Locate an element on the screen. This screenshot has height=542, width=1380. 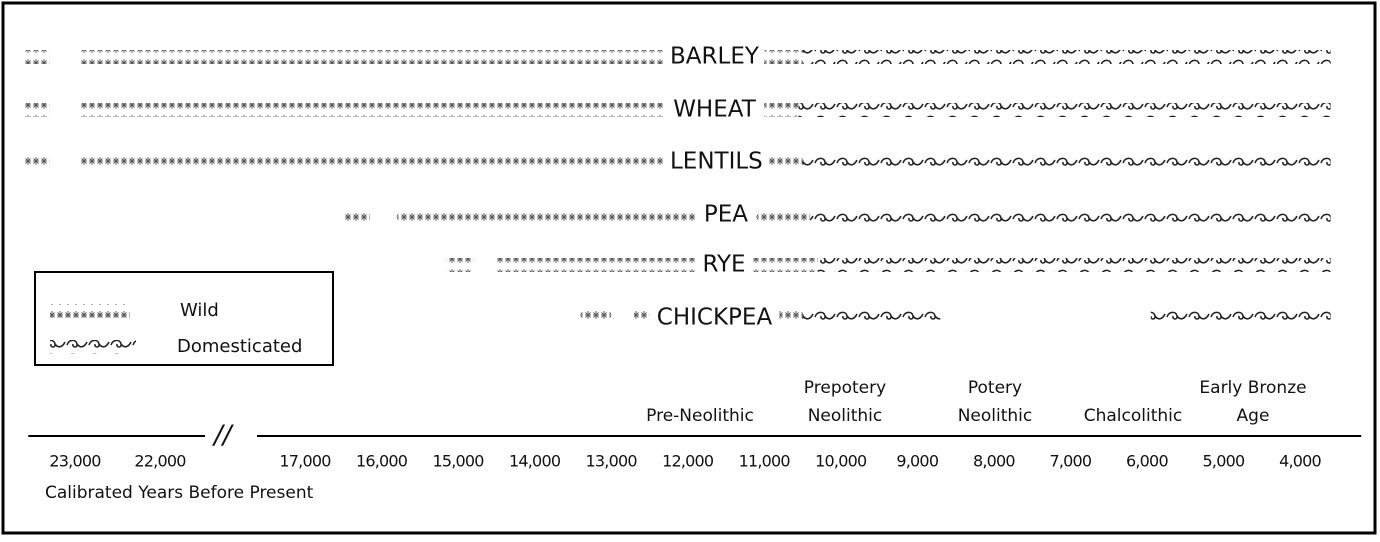
legend-domesticated-swatch is located at coordinates (93, 347).